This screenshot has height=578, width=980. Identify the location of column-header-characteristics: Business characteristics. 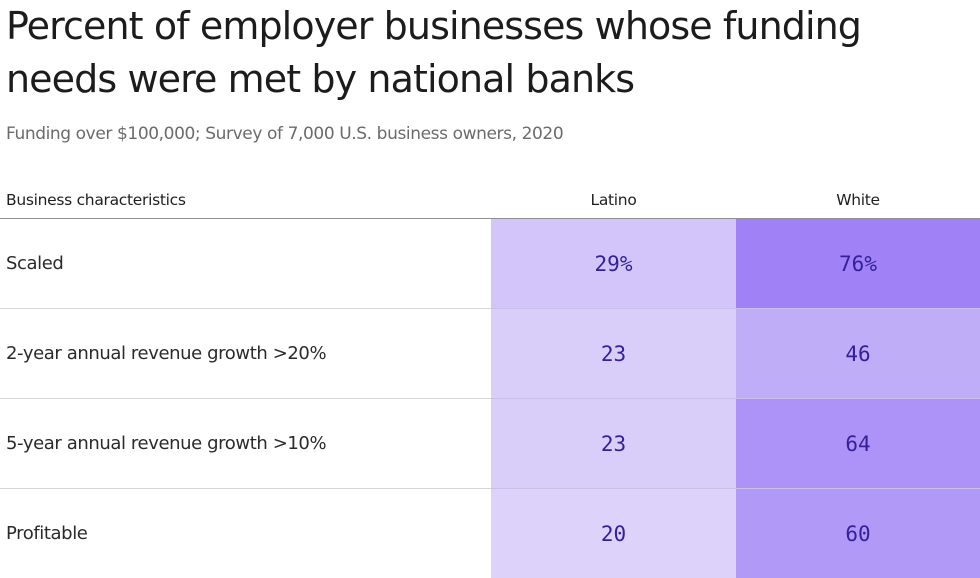
(245, 200).